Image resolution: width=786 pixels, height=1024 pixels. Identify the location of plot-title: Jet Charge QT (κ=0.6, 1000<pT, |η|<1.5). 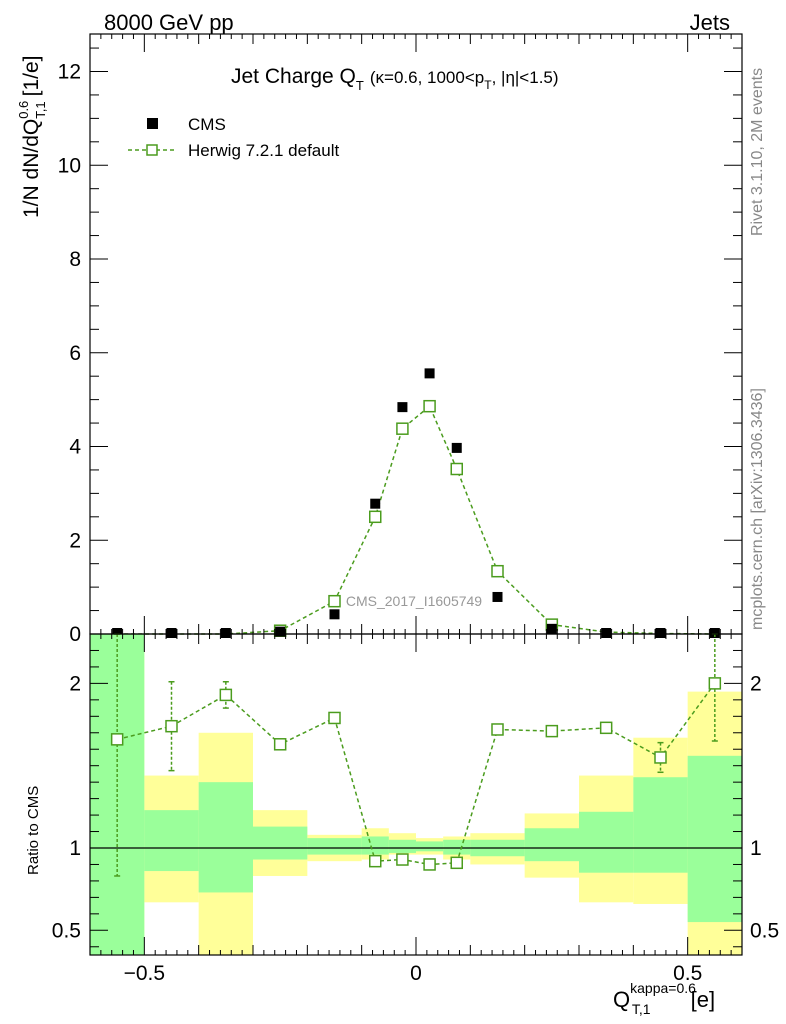
(395, 79).